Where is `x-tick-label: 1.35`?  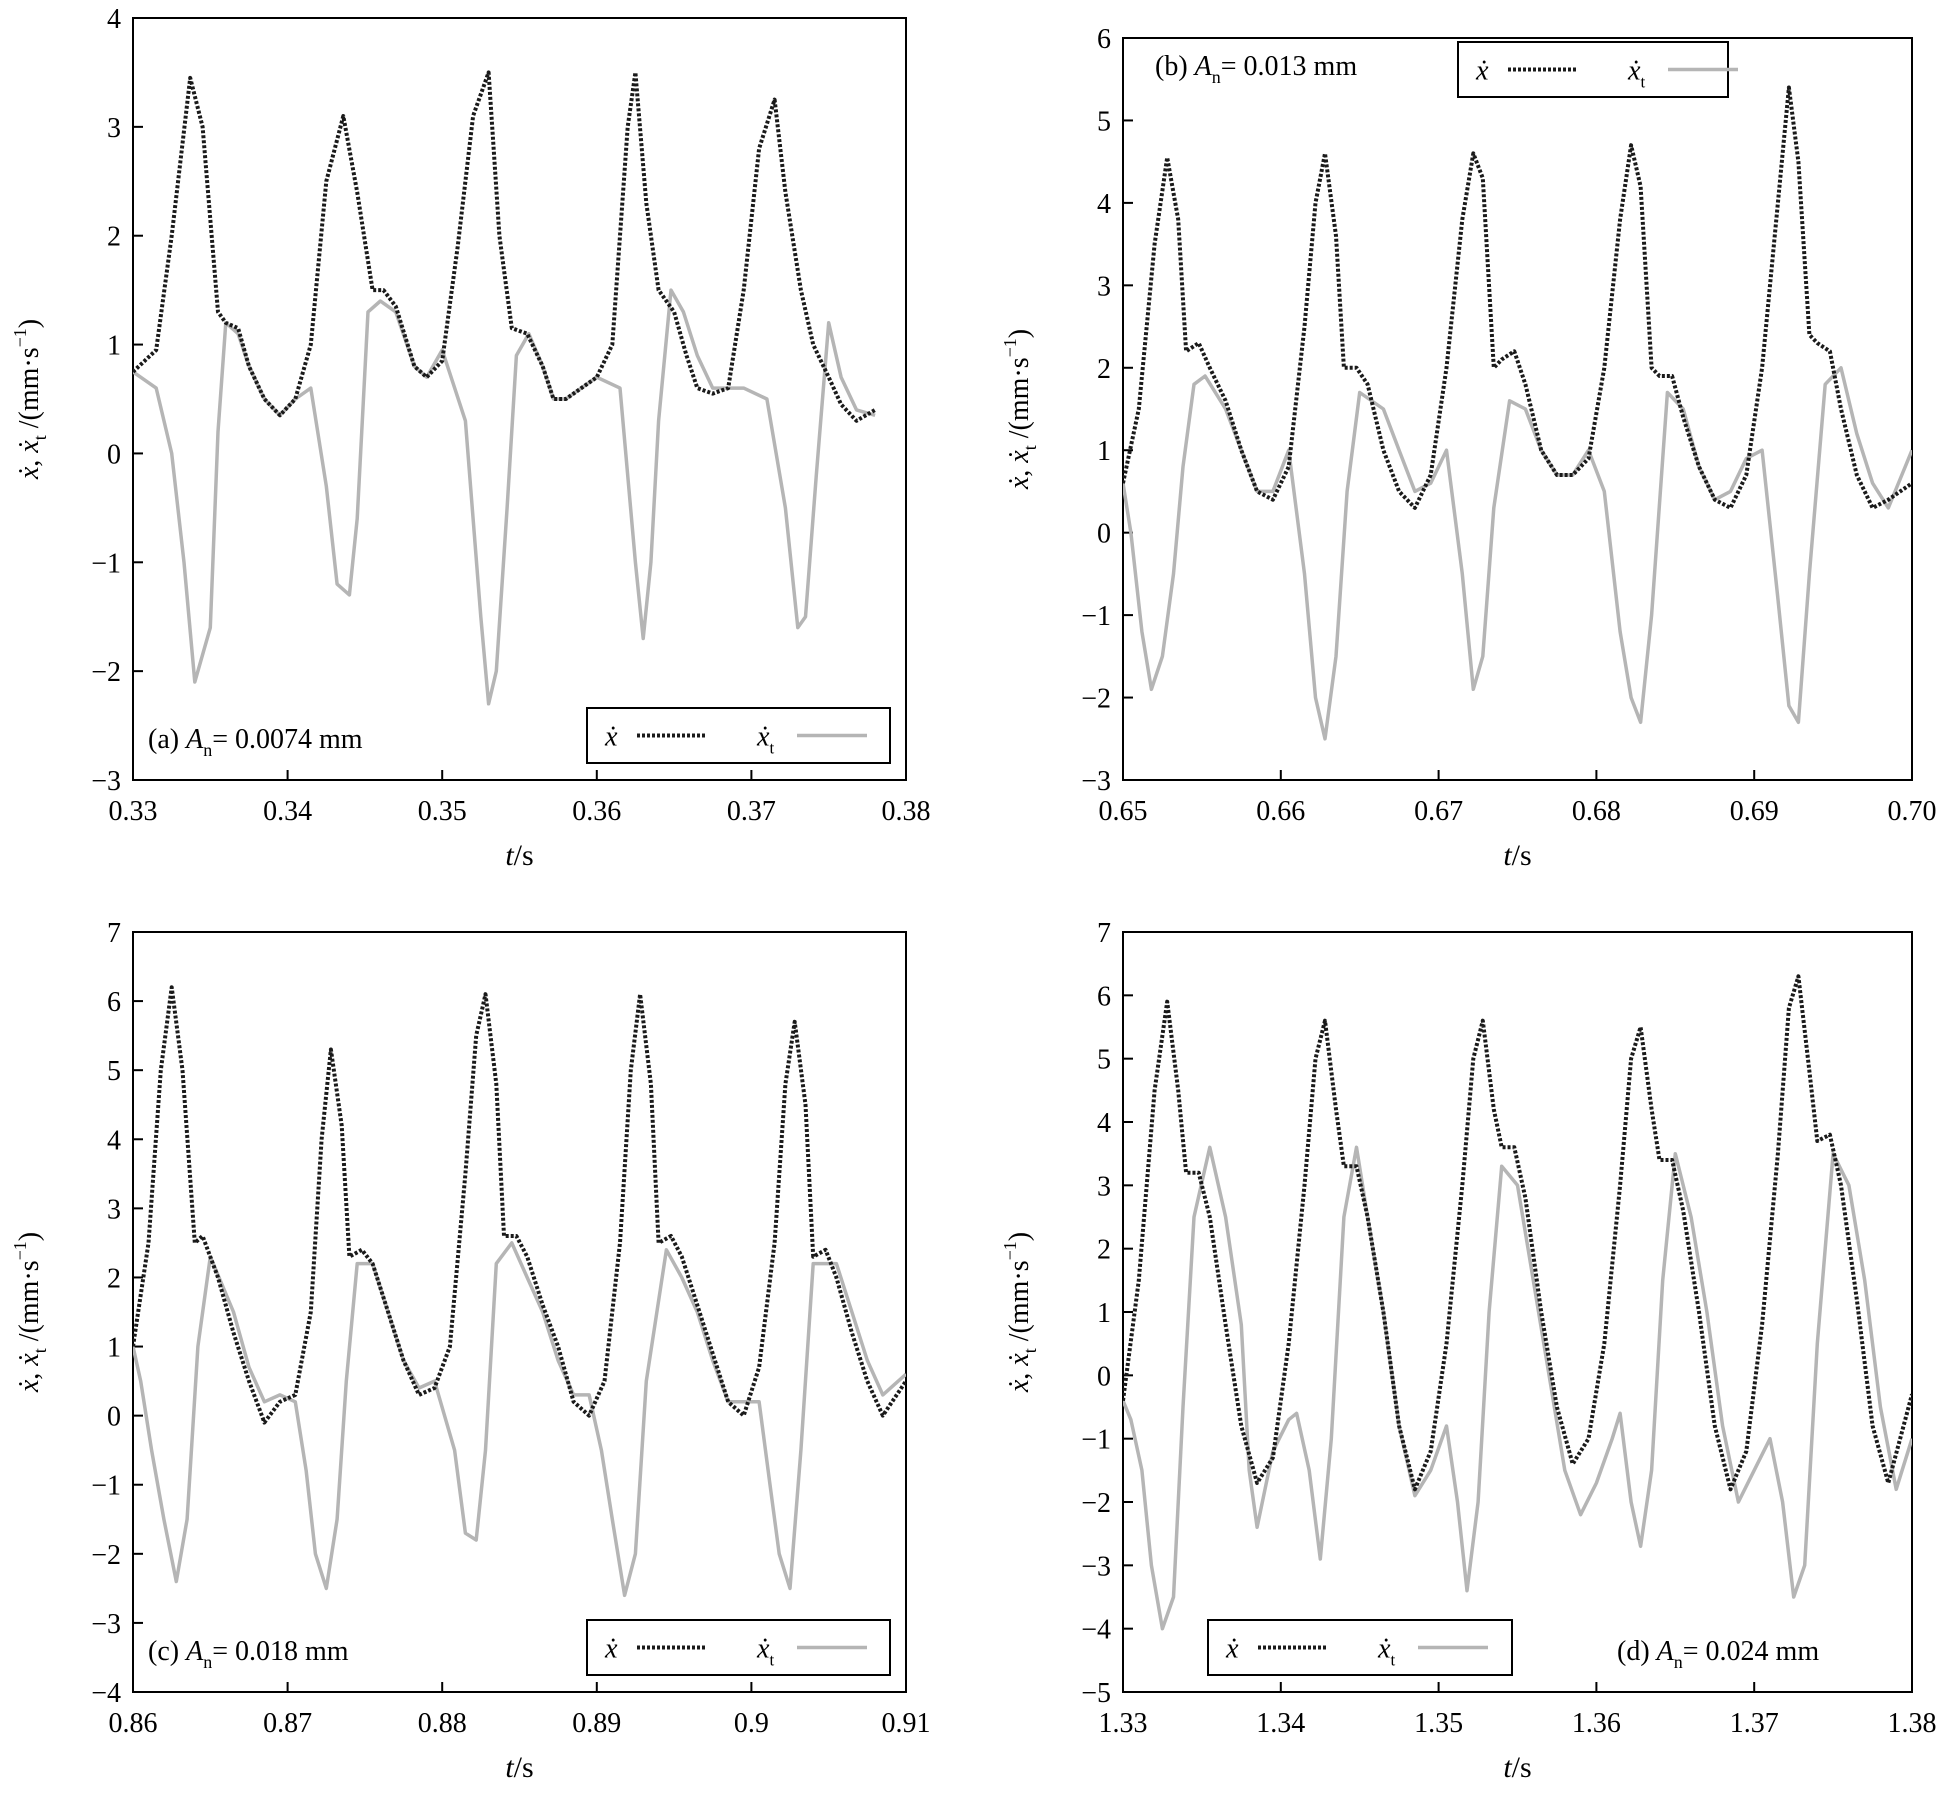 x-tick-label: 1.35 is located at coordinates (1438, 1723).